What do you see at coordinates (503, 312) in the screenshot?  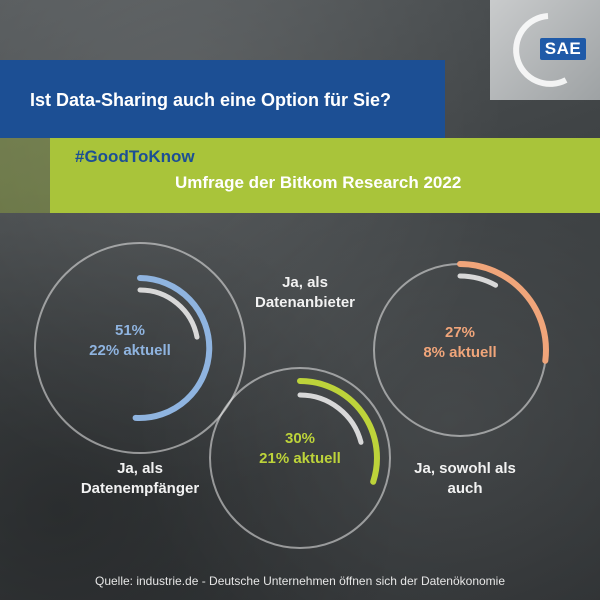 I see `arc-both-value` at bounding box center [503, 312].